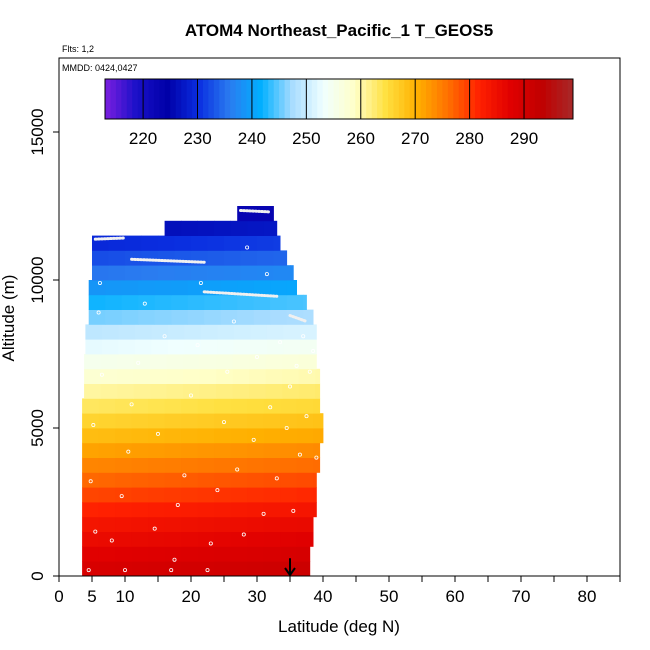 This screenshot has width=650, height=650. I want to click on colorbar-label-270: 270, so click(415, 138).